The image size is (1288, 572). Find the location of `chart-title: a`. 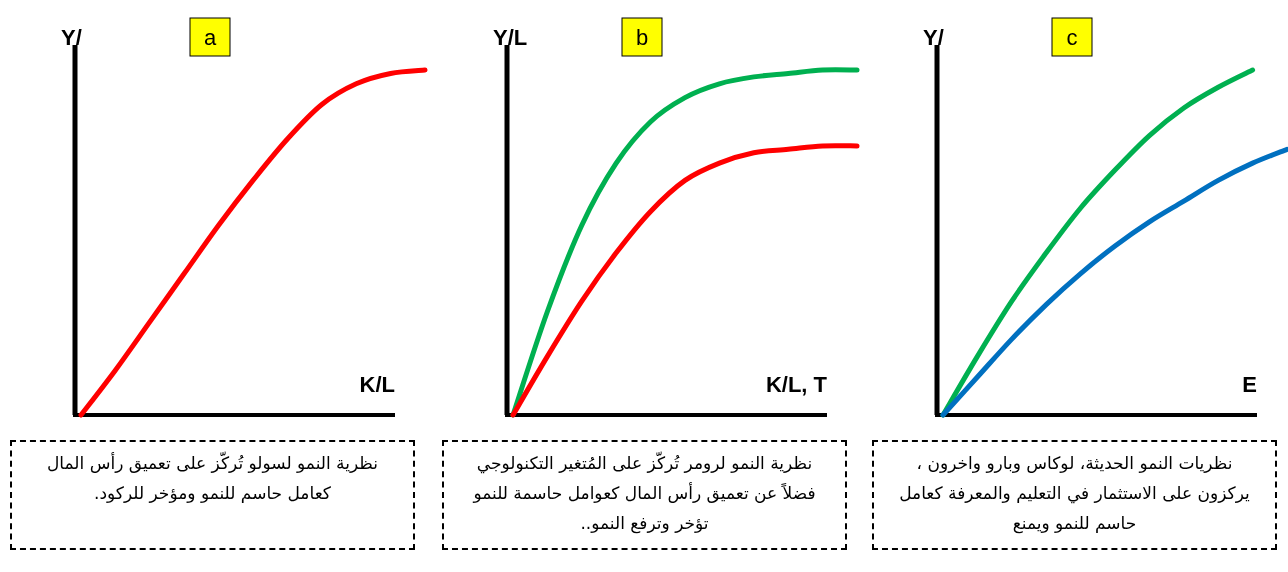

chart-title: a is located at coordinates (210, 37).